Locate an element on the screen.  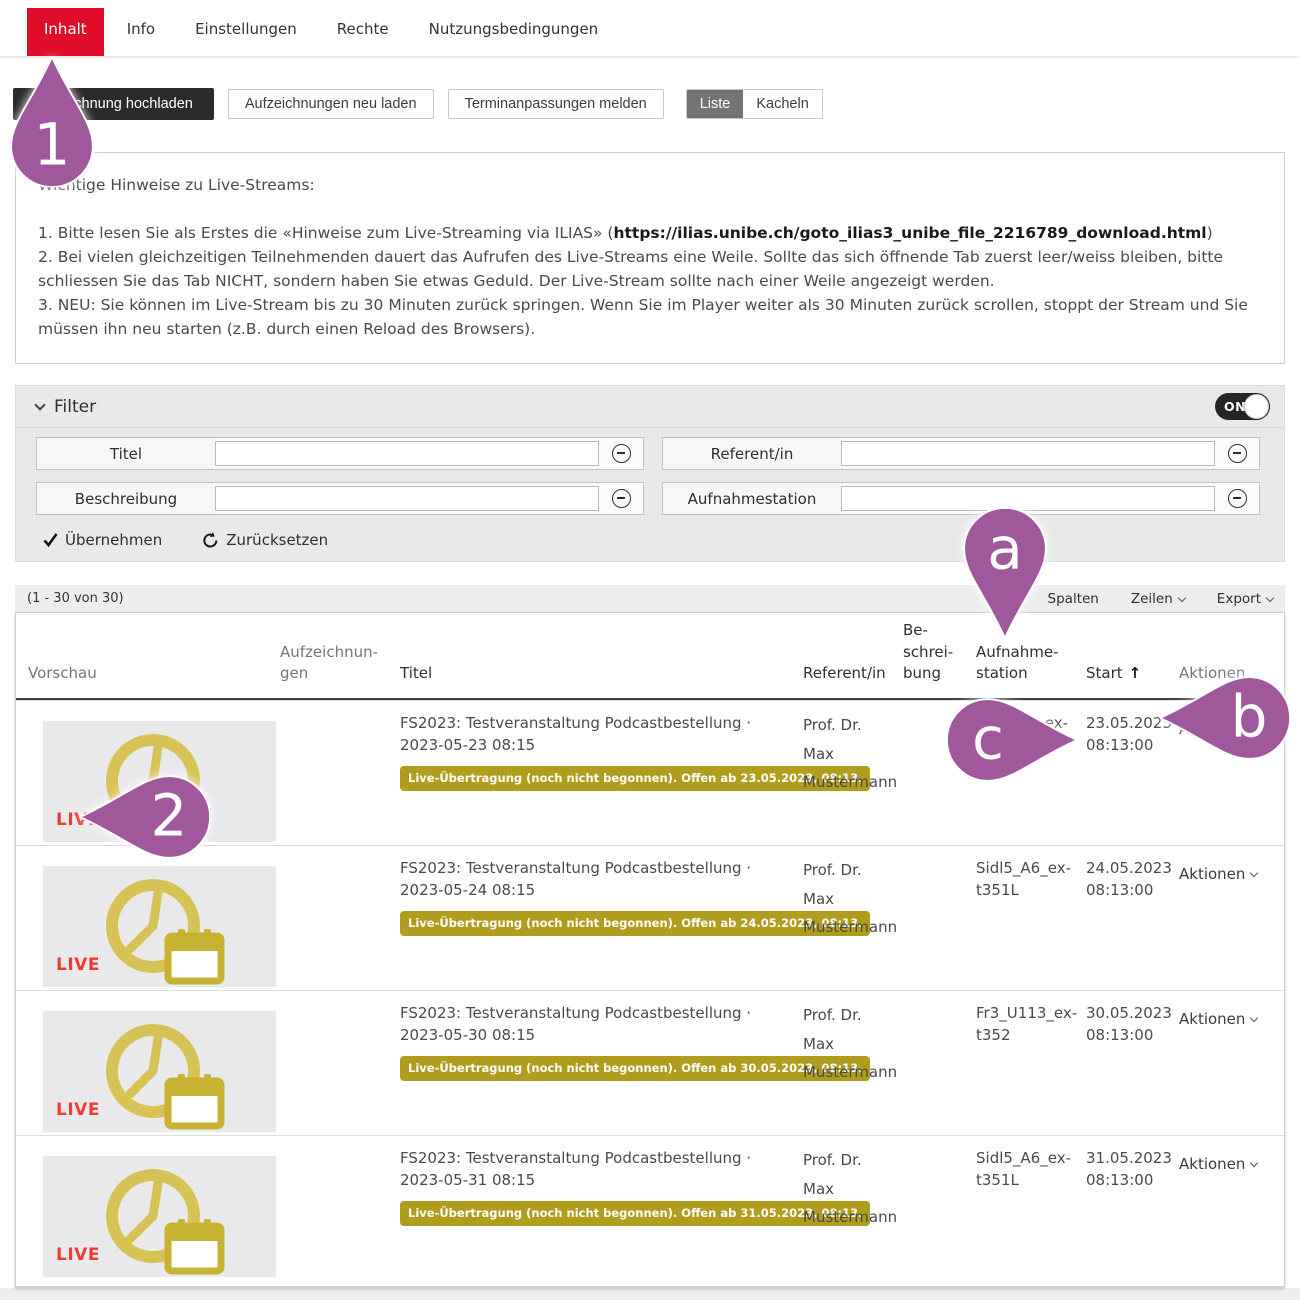
filter-referent-remove-button is located at coordinates (1237, 453).